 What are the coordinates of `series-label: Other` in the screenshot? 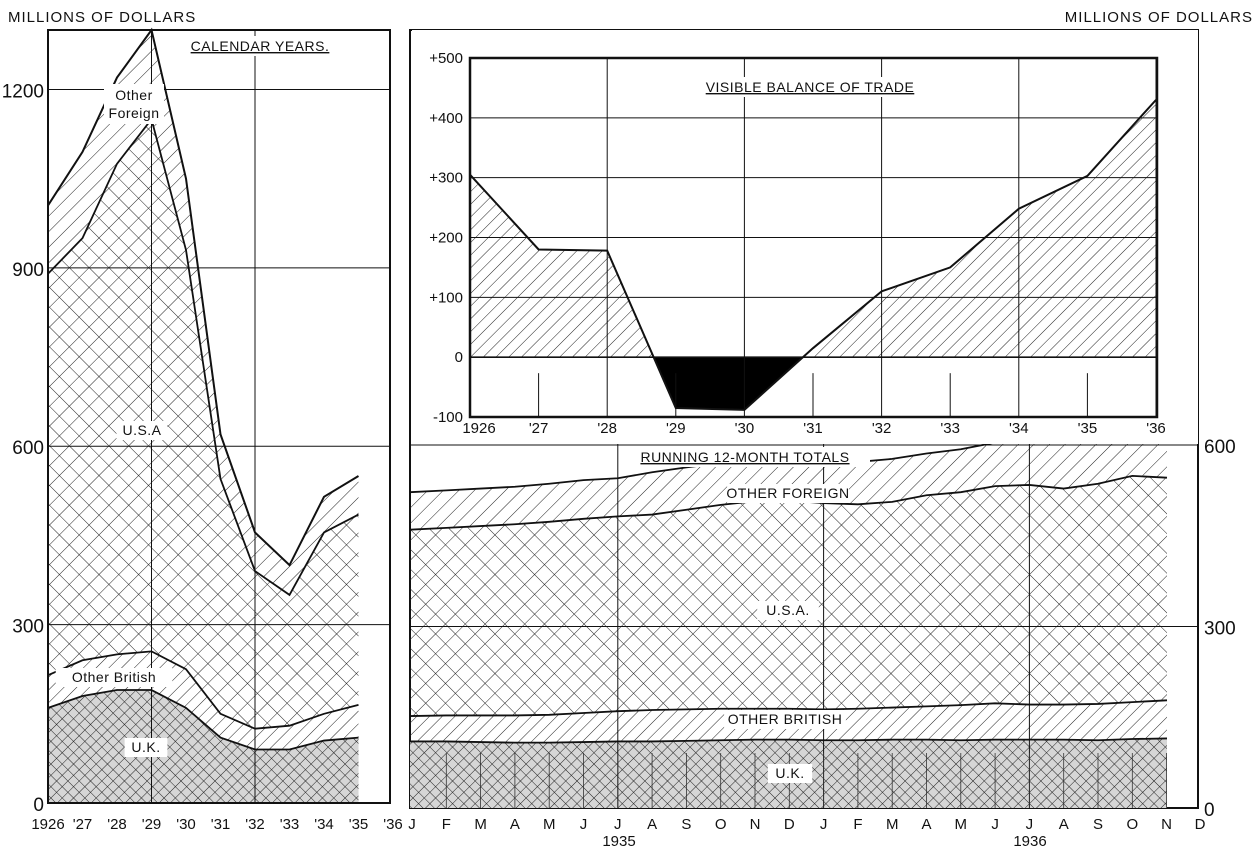 It's located at (134, 95).